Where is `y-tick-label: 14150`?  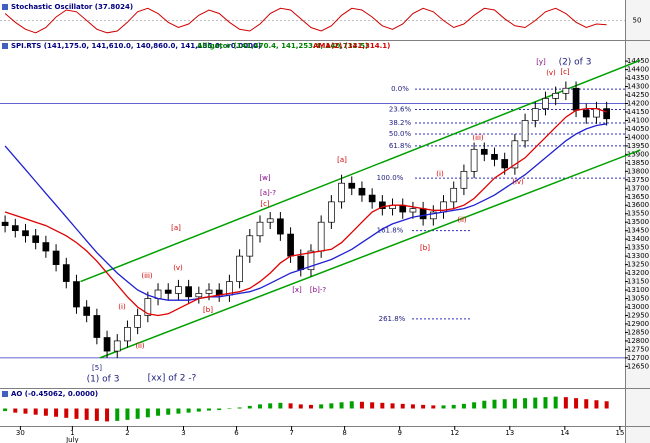 y-tick-label: 14150 is located at coordinates (638, 112).